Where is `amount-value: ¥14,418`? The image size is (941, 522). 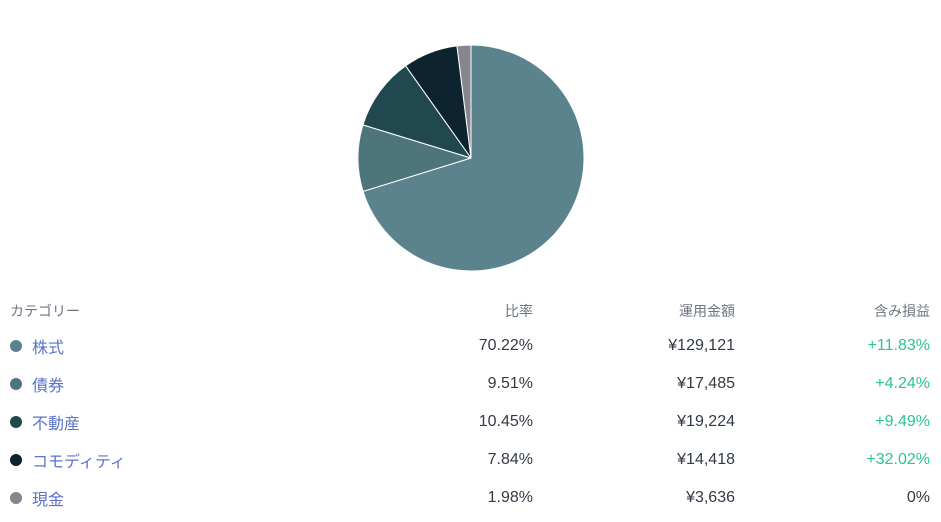
amount-value: ¥14,418 is located at coordinates (706, 459).